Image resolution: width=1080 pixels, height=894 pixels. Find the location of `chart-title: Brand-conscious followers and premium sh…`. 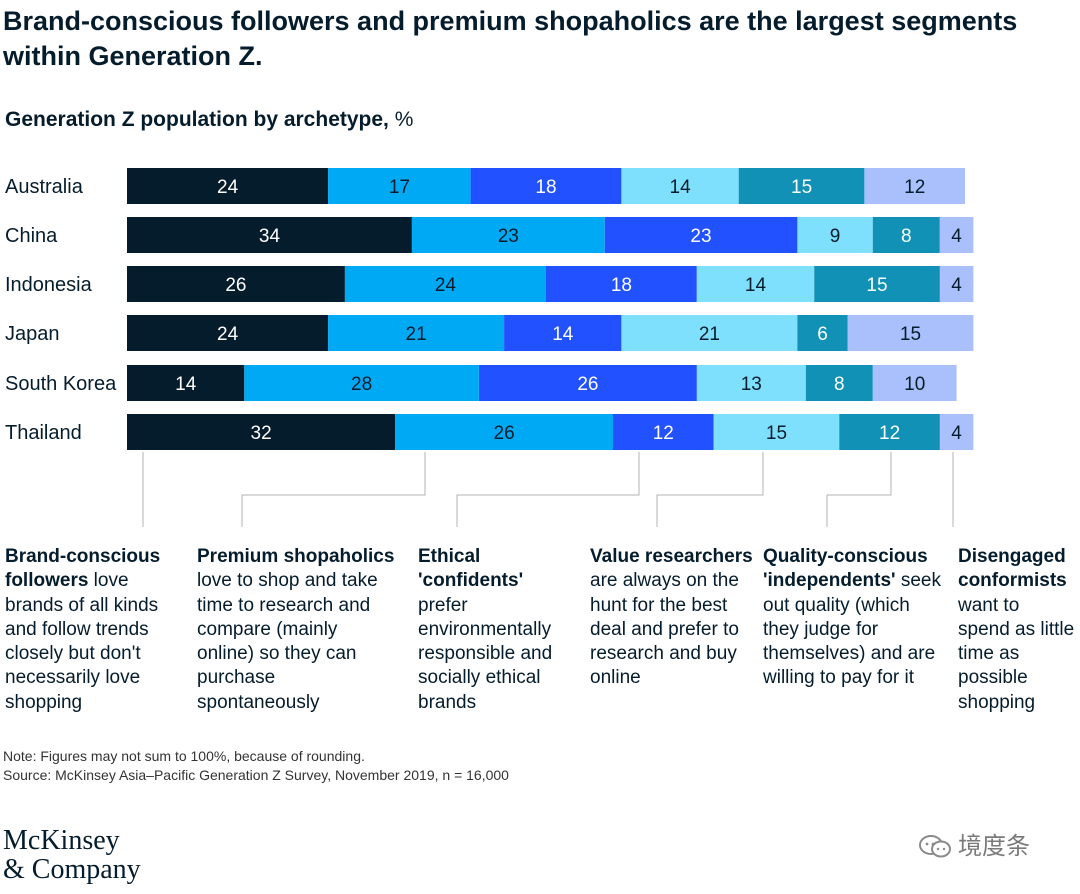

chart-title: Brand-conscious followers and premium sh… is located at coordinates (510, 38).